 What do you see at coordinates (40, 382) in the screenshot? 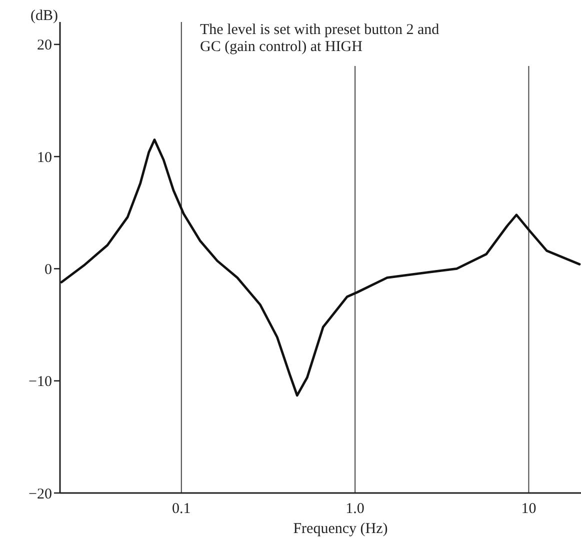
I see `y-tick-label: −10` at bounding box center [40, 382].